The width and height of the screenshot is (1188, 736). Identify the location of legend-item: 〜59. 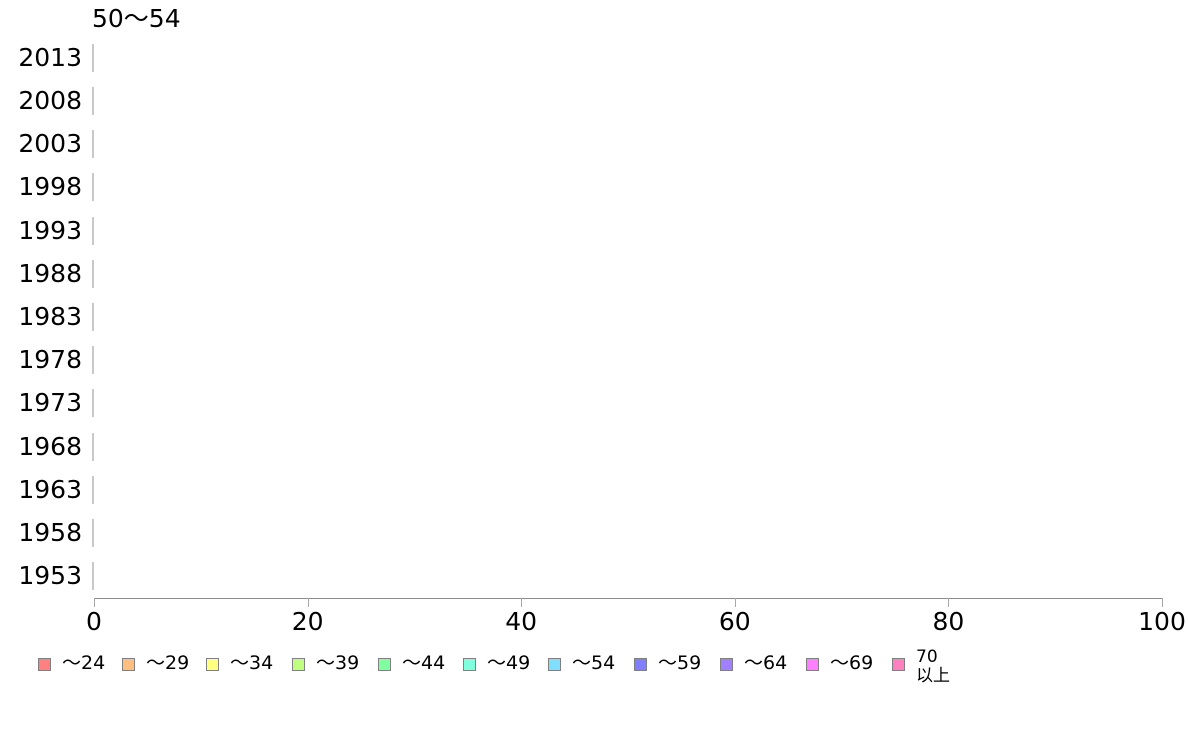
(667, 670).